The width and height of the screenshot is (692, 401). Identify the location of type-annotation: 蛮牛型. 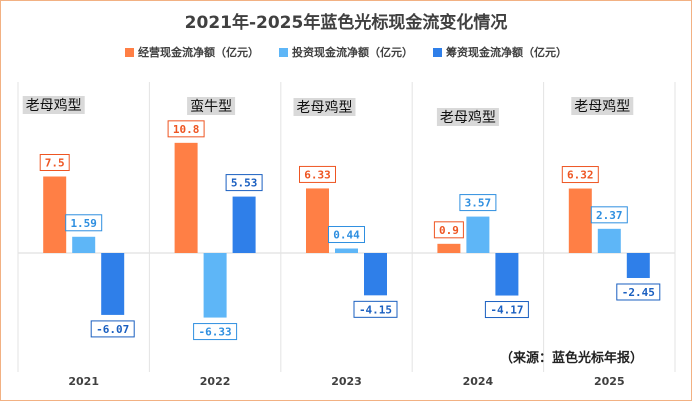
(211, 106).